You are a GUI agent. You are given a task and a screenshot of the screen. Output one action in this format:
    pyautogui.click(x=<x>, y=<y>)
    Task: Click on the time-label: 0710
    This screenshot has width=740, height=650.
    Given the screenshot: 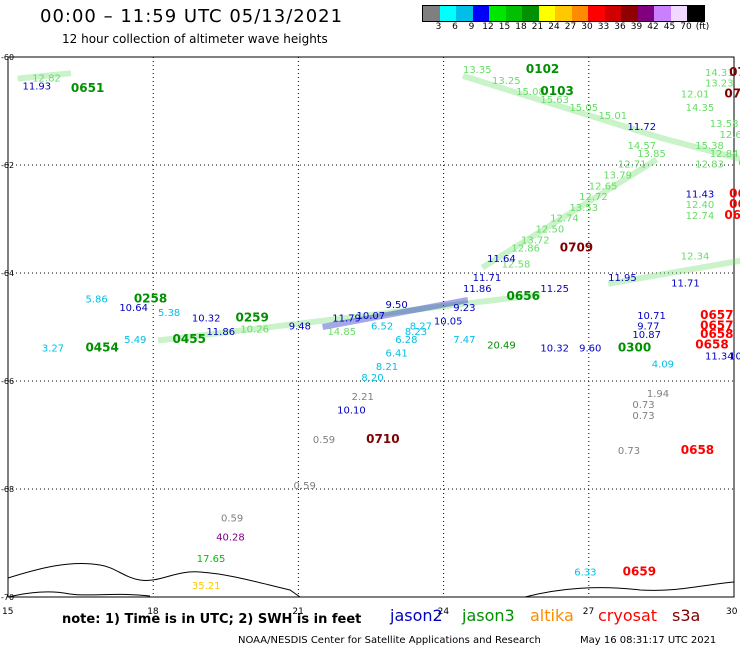 What is the action you would take?
    pyautogui.click(x=382, y=439)
    